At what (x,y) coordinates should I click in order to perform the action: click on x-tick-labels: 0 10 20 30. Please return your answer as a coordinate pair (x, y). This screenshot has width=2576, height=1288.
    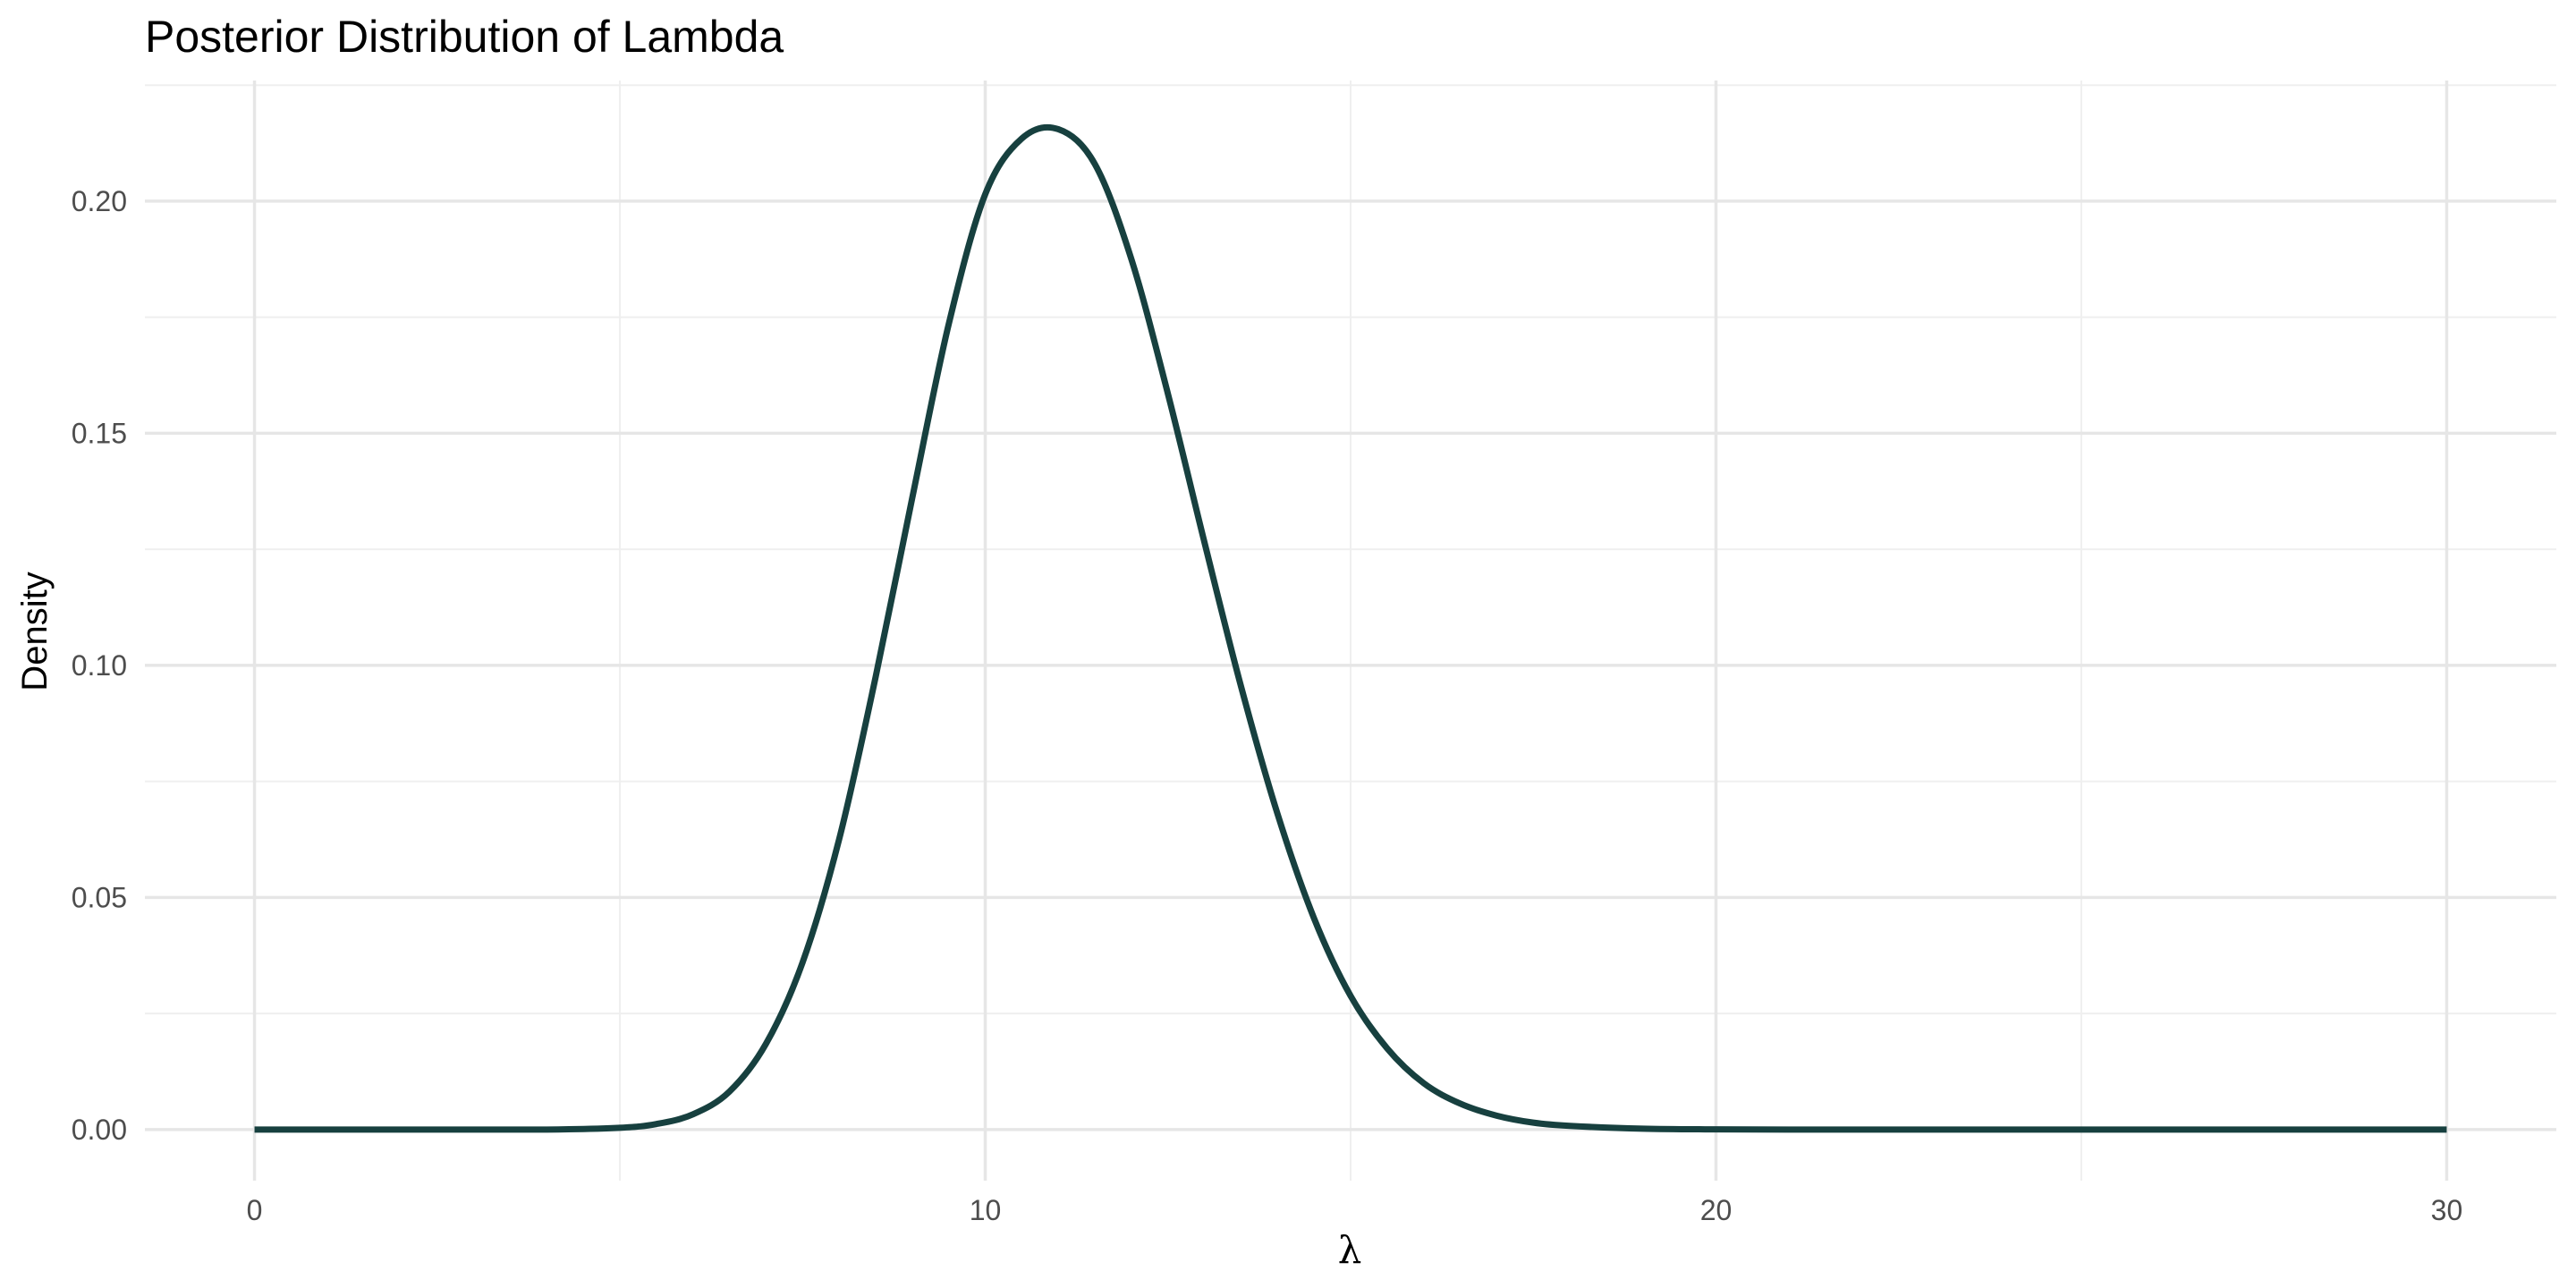
    Looking at the image, I should click on (1355, 1210).